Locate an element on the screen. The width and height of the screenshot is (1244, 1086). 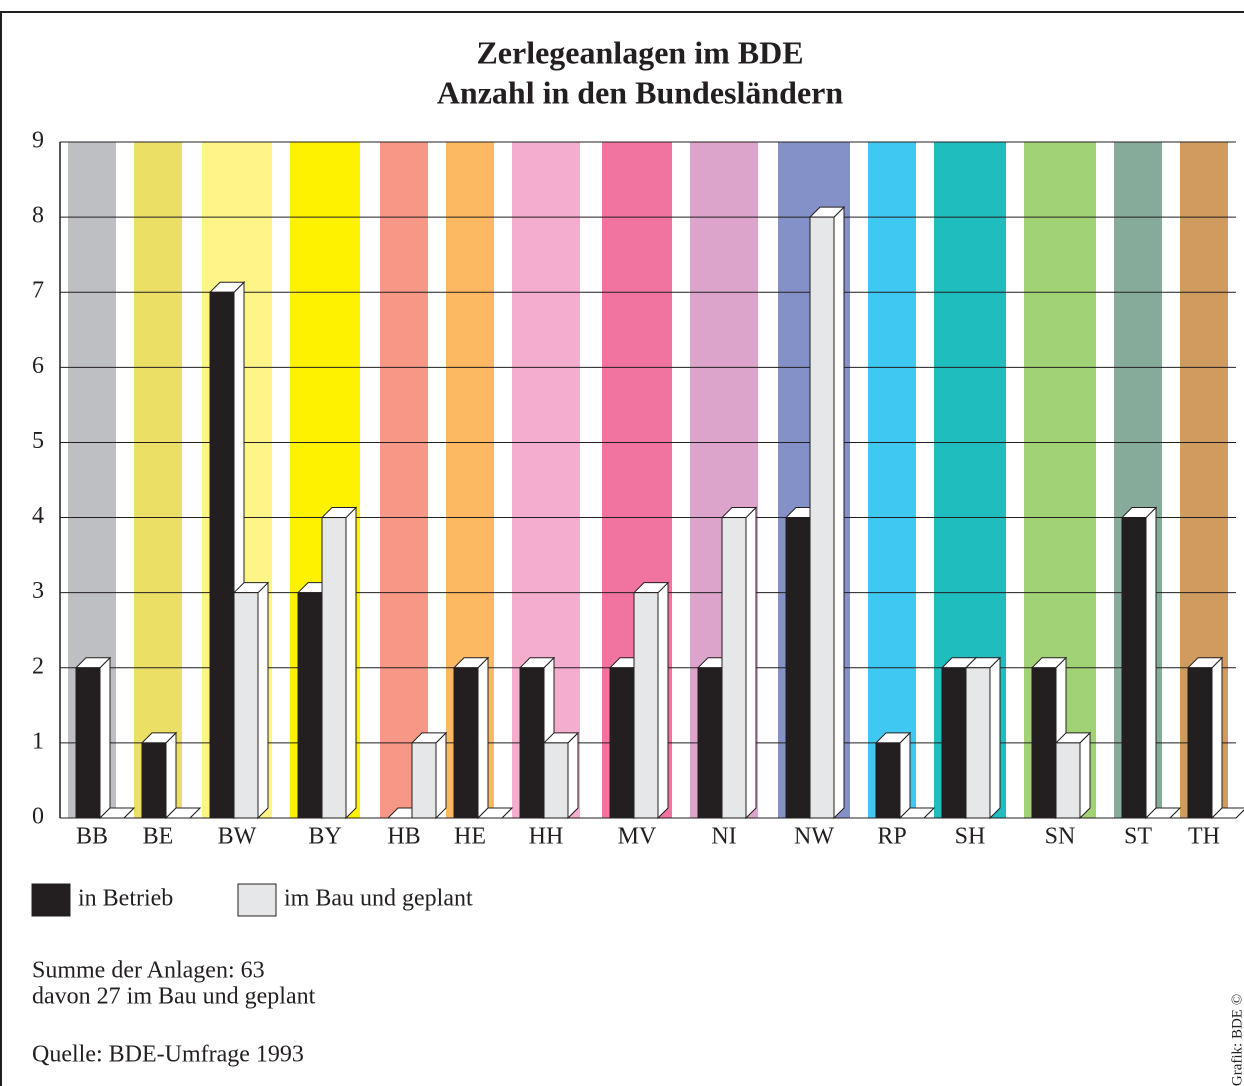
x-tick-label: BW is located at coordinates (237, 837).